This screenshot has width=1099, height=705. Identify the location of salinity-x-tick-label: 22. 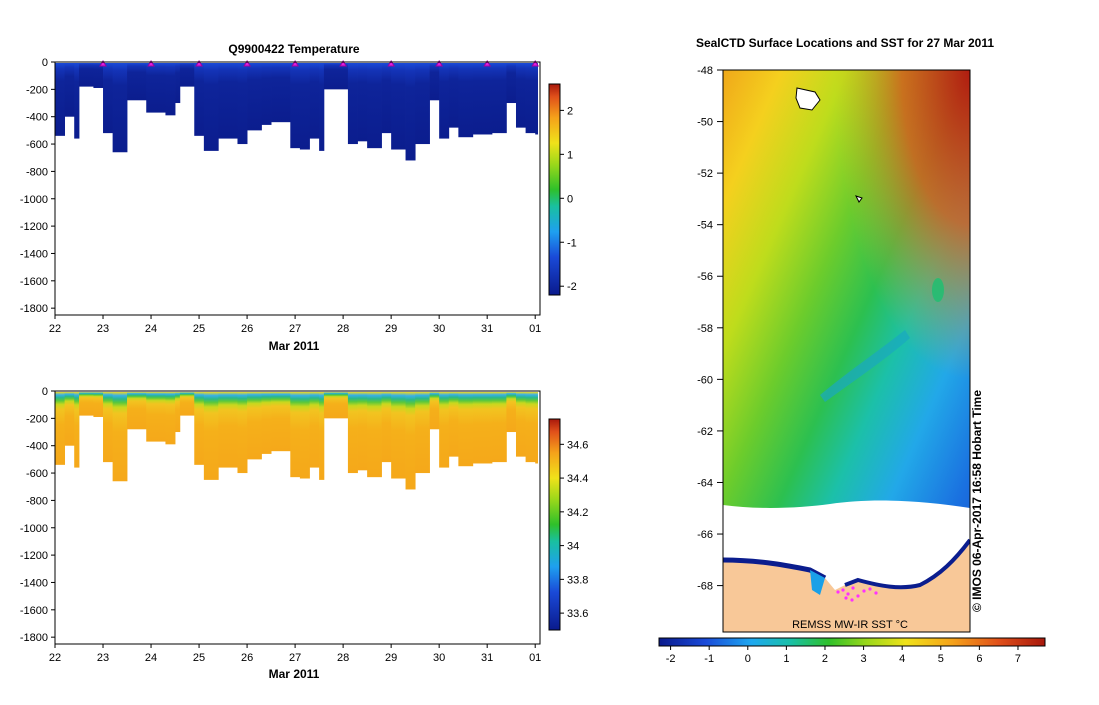
(55, 658).